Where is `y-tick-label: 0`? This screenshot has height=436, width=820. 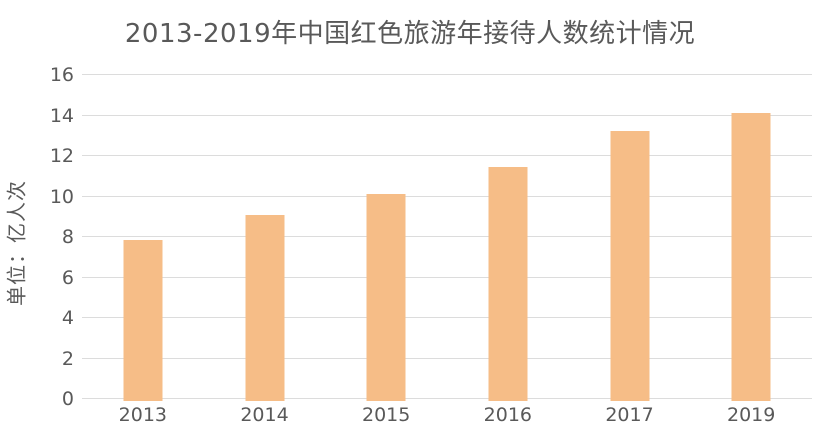 y-tick-label: 0 is located at coordinates (67, 399).